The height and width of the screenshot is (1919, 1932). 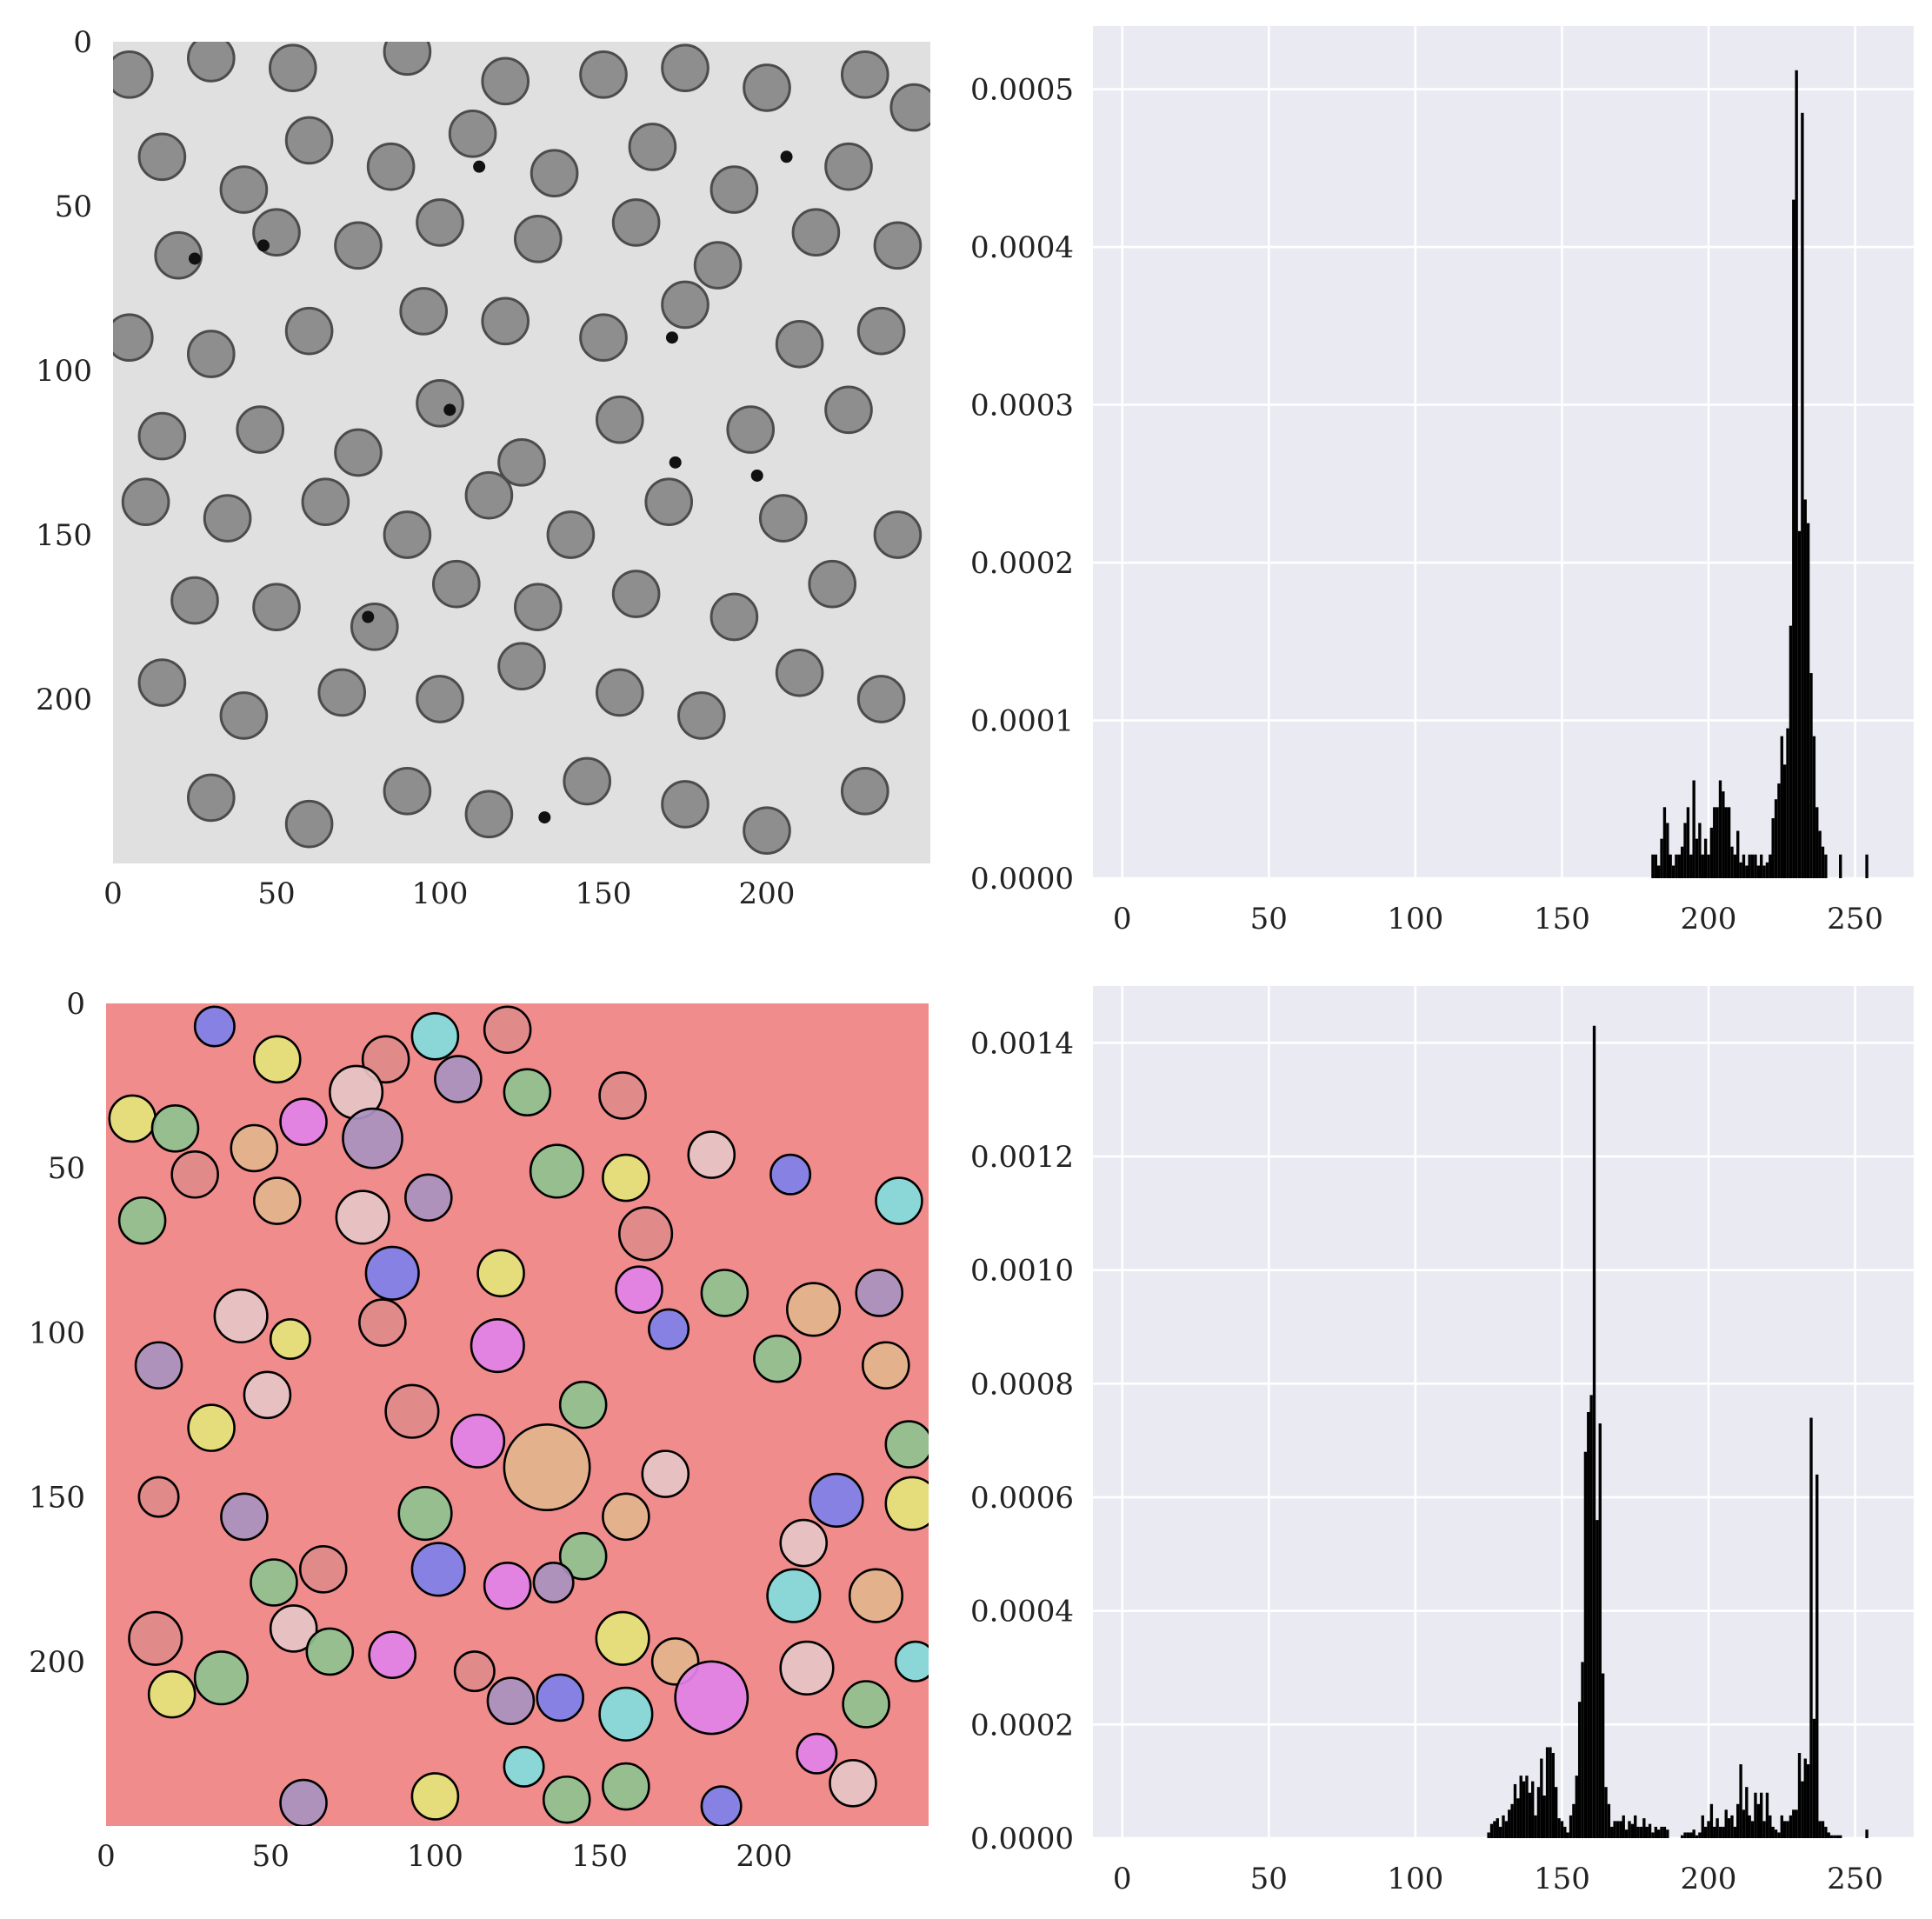 What do you see at coordinates (1855, 1879) in the screenshot?
I see `x-tick-label: 250` at bounding box center [1855, 1879].